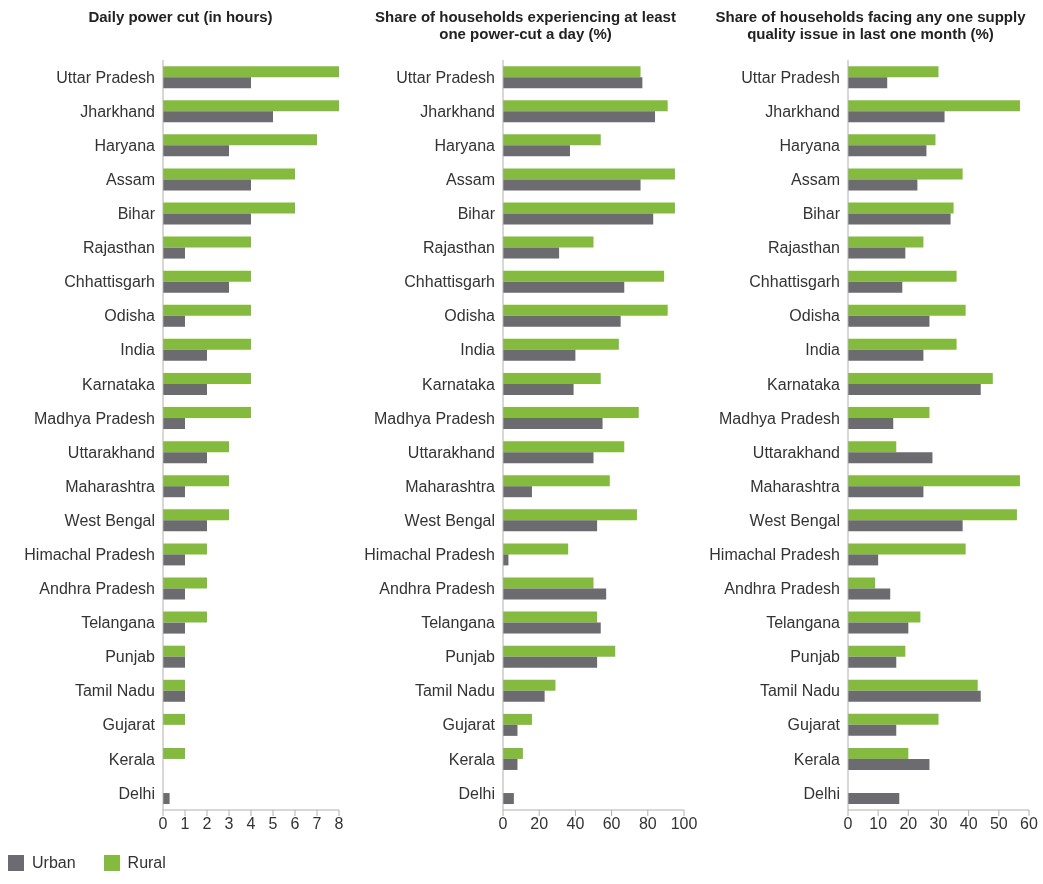 This screenshot has height=884, width=1043. Describe the element at coordinates (878, 824) in the screenshot. I see `x-tick-label: 10` at that location.